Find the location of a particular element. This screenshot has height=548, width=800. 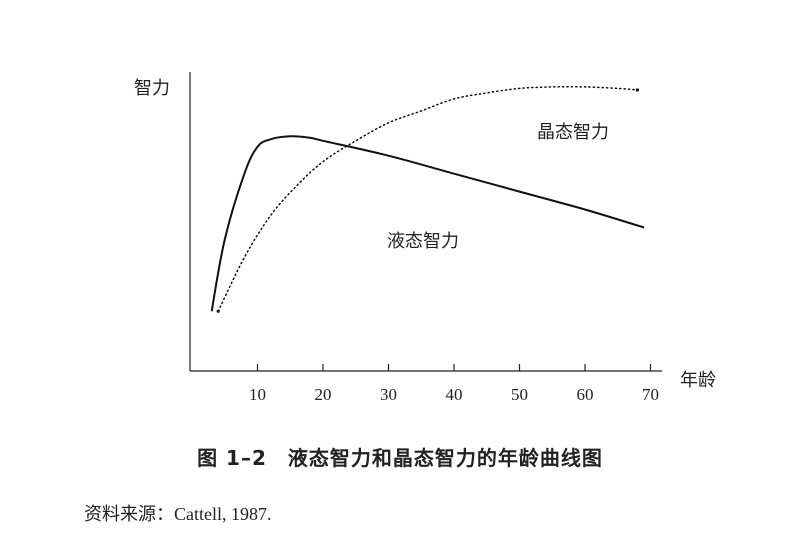

x-tick-label: 30 is located at coordinates (388, 394).